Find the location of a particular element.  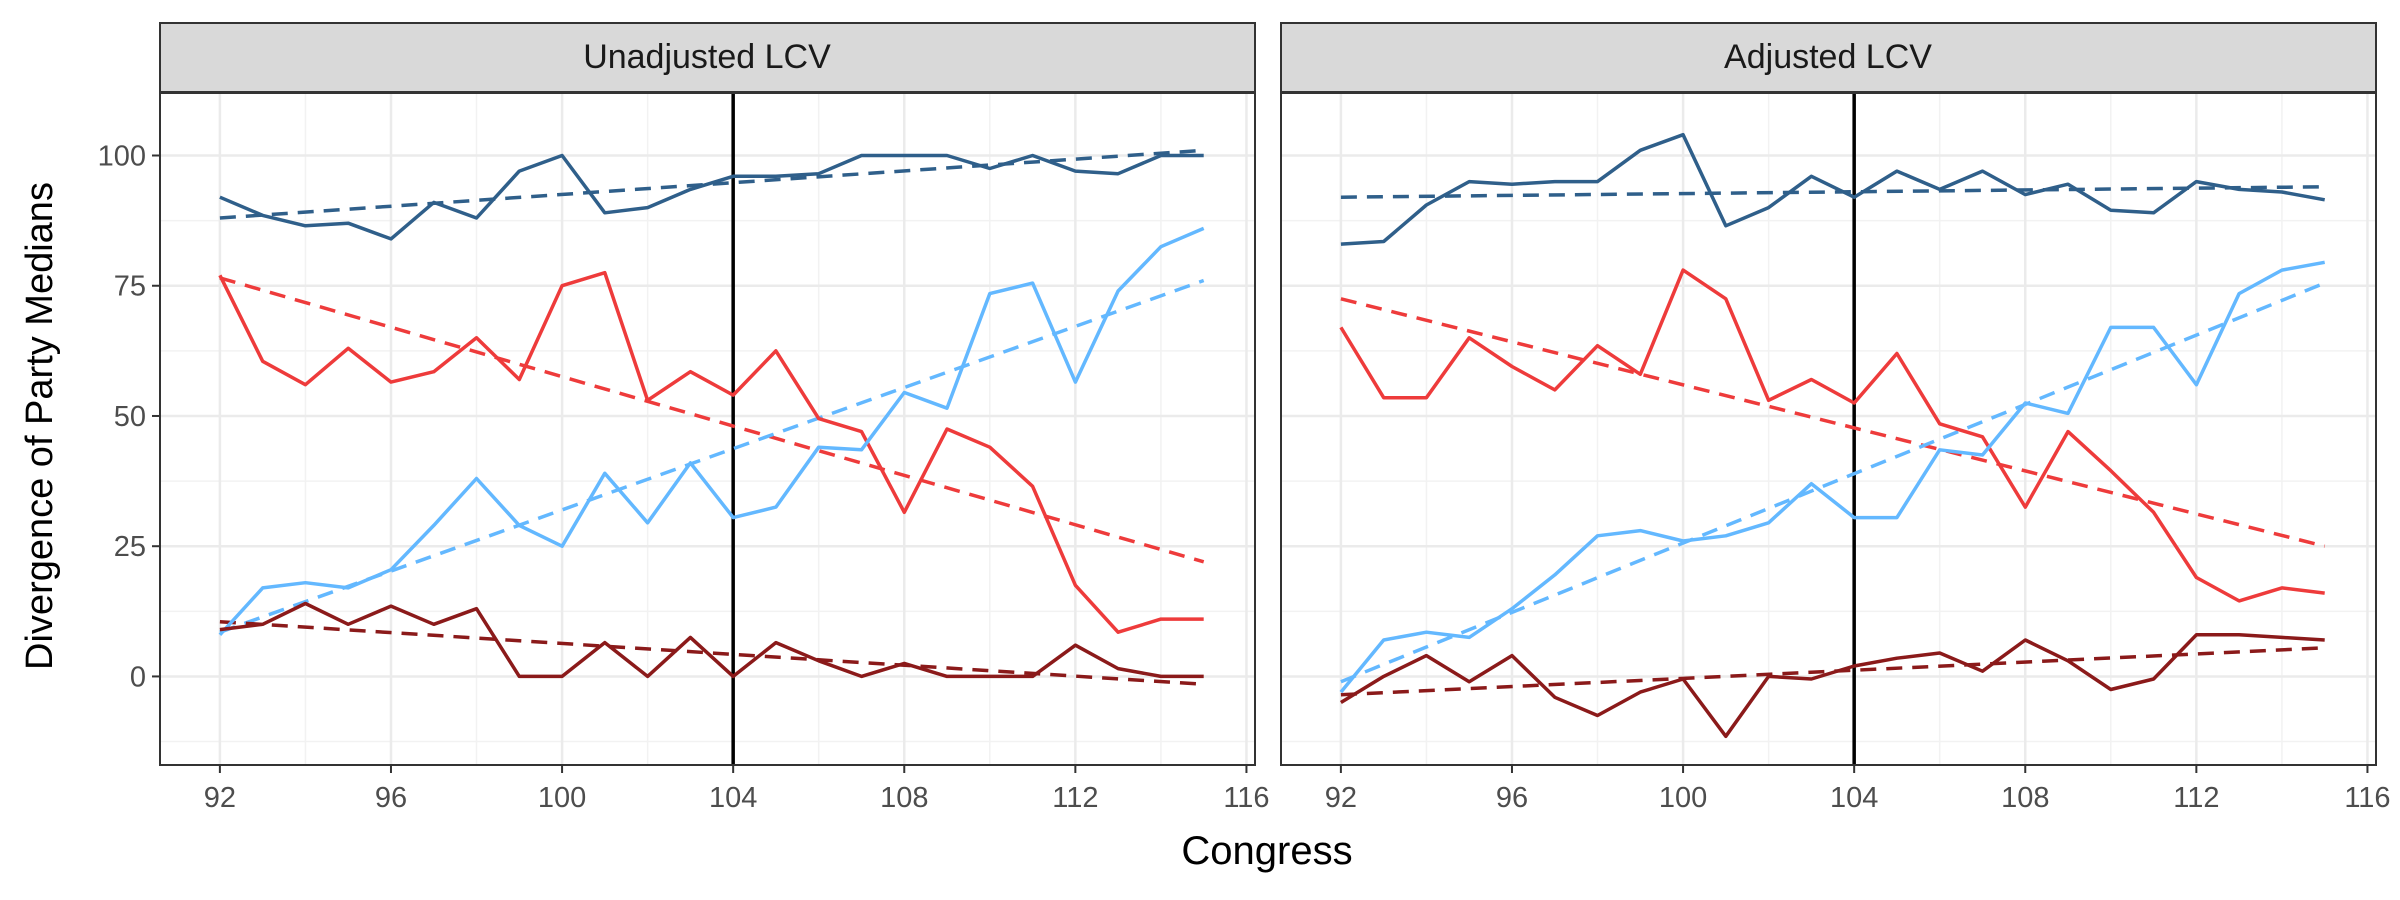

y-tick-label: 100 is located at coordinates (122, 157).